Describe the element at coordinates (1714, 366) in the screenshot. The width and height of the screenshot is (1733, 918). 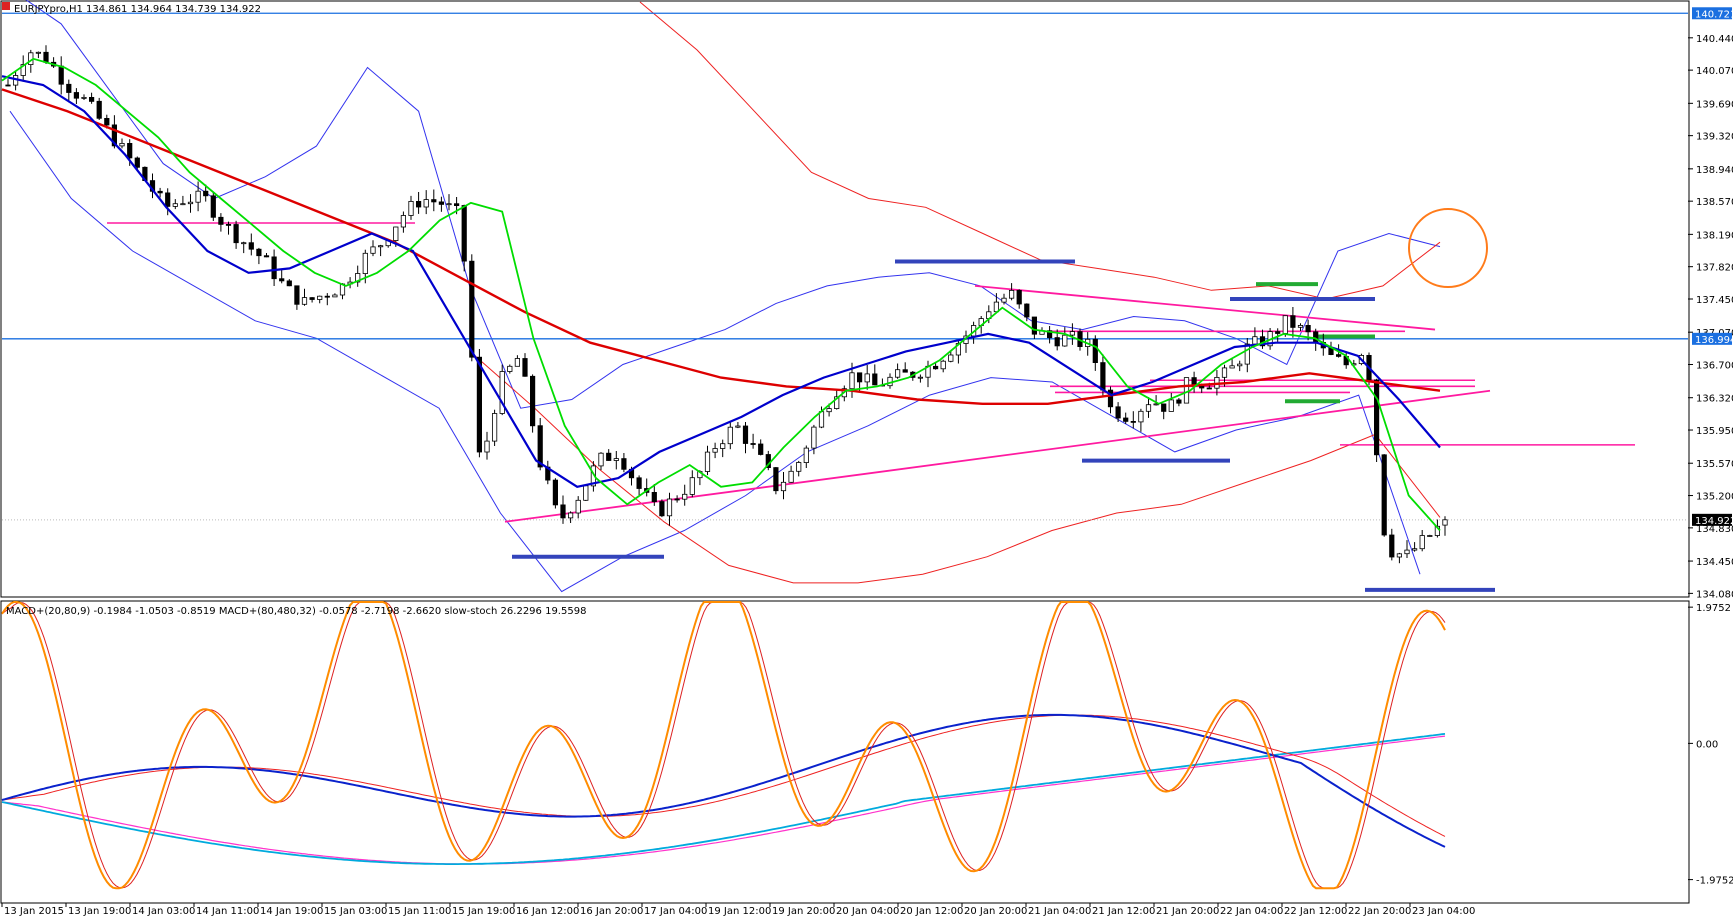
I see `price-tick-label: 136.700` at that location.